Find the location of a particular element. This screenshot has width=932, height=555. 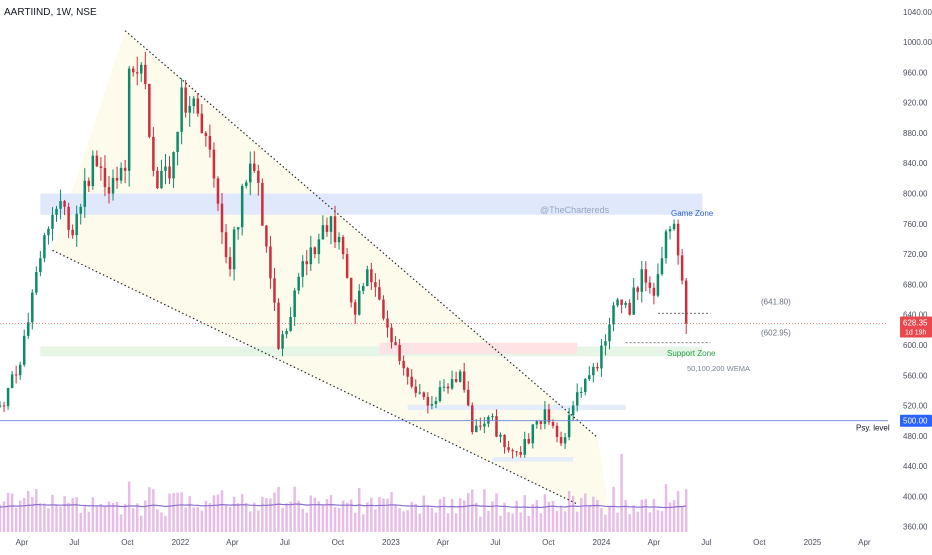

support-zone-box is located at coordinates (371, 351).